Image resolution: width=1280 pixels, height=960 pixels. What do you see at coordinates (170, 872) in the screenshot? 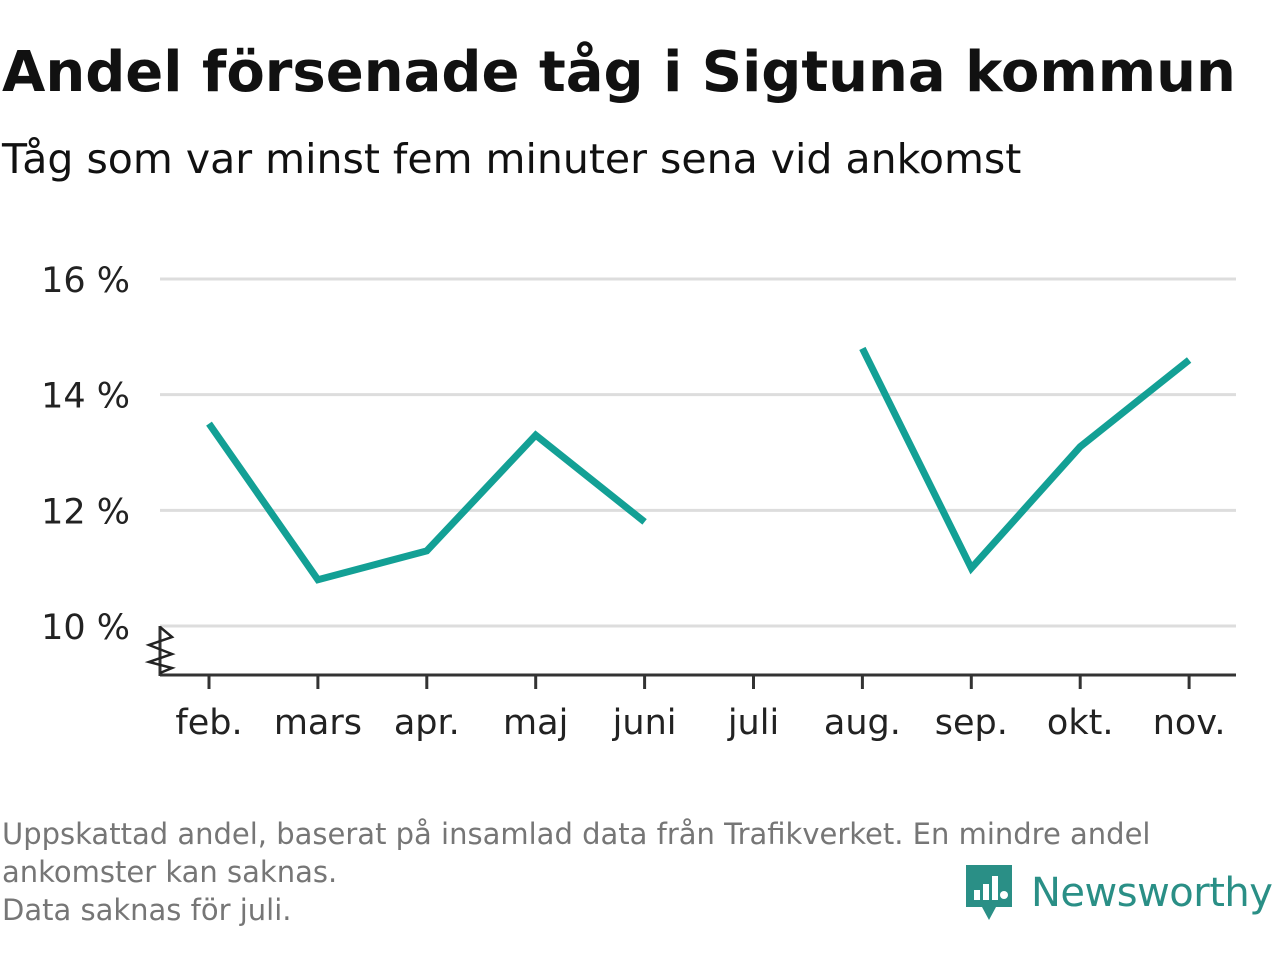
I see `footnote-line-2: ankomster kan saknas.` at bounding box center [170, 872].